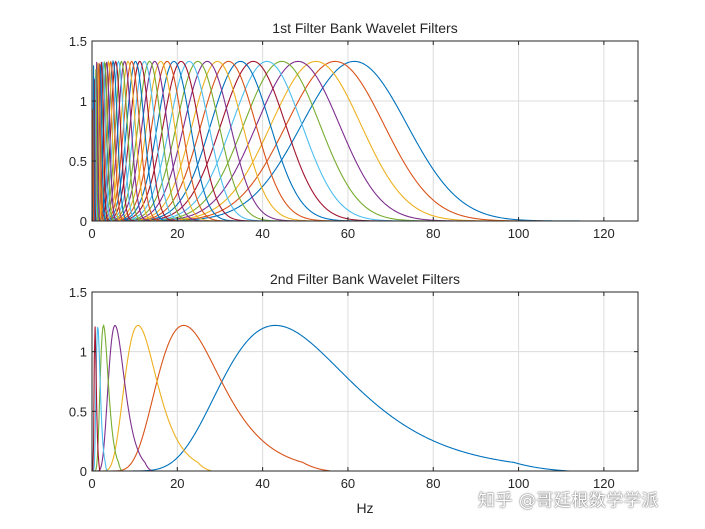 This screenshot has width=705, height=529. Describe the element at coordinates (364, 508) in the screenshot. I see `x-axis-label: Hz` at that location.